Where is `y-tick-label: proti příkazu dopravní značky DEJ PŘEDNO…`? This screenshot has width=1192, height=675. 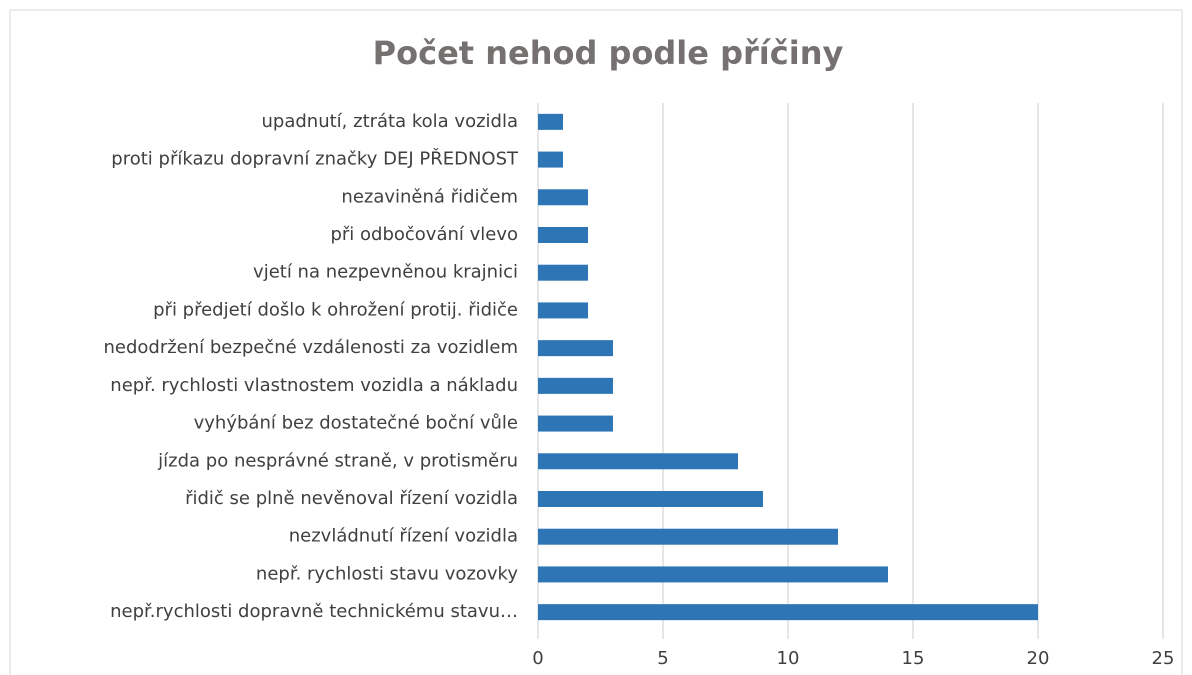 y-tick-label: proti příkazu dopravní značky DEJ PŘEDNO… is located at coordinates (315, 159).